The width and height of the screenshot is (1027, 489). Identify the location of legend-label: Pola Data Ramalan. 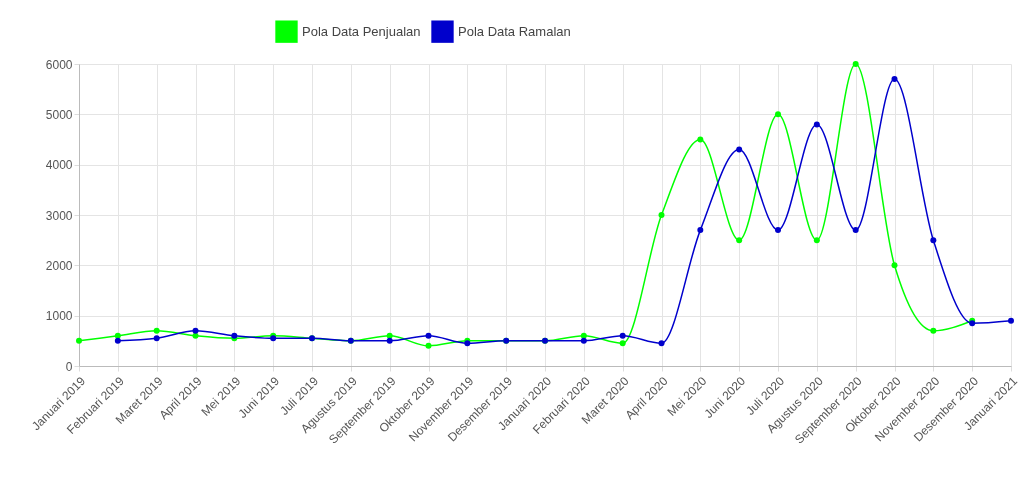
(514, 31).